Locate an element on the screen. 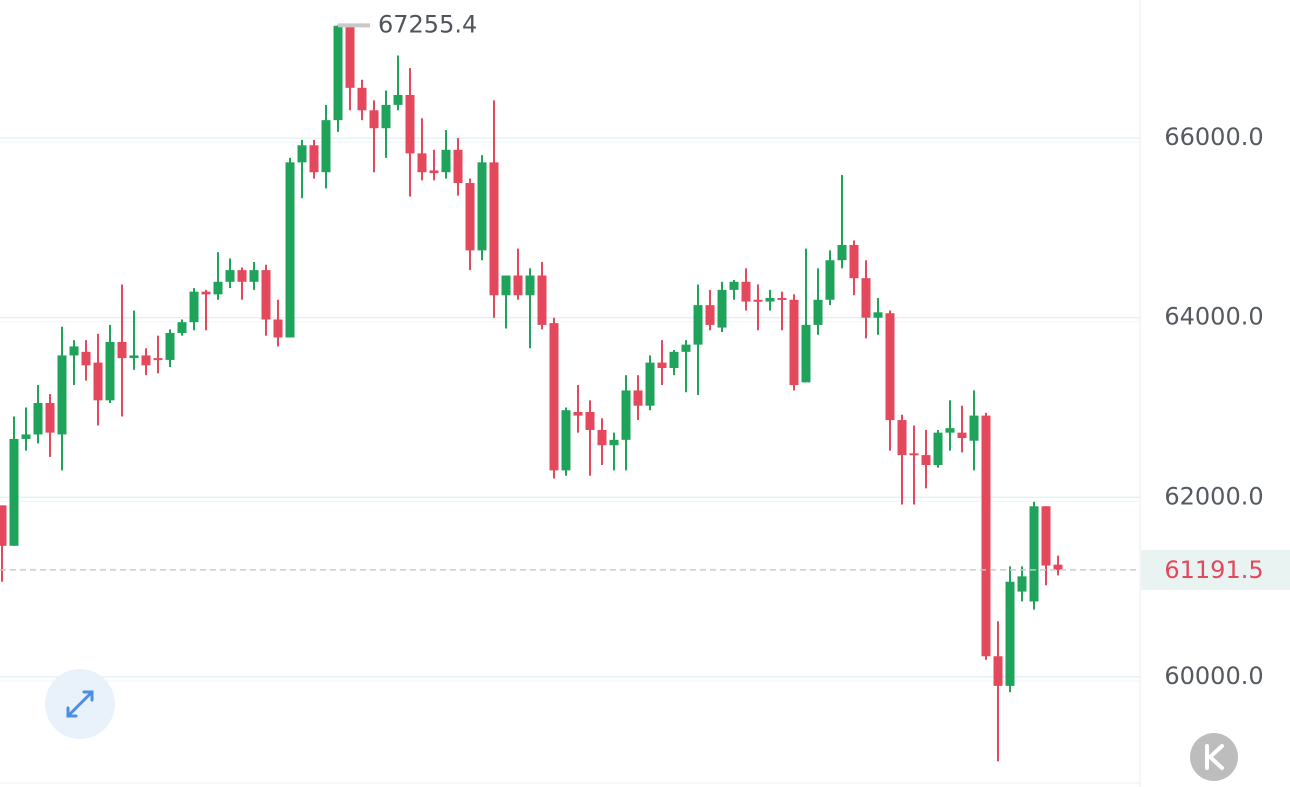  last-price-label: 61191.5 is located at coordinates (1213, 570).